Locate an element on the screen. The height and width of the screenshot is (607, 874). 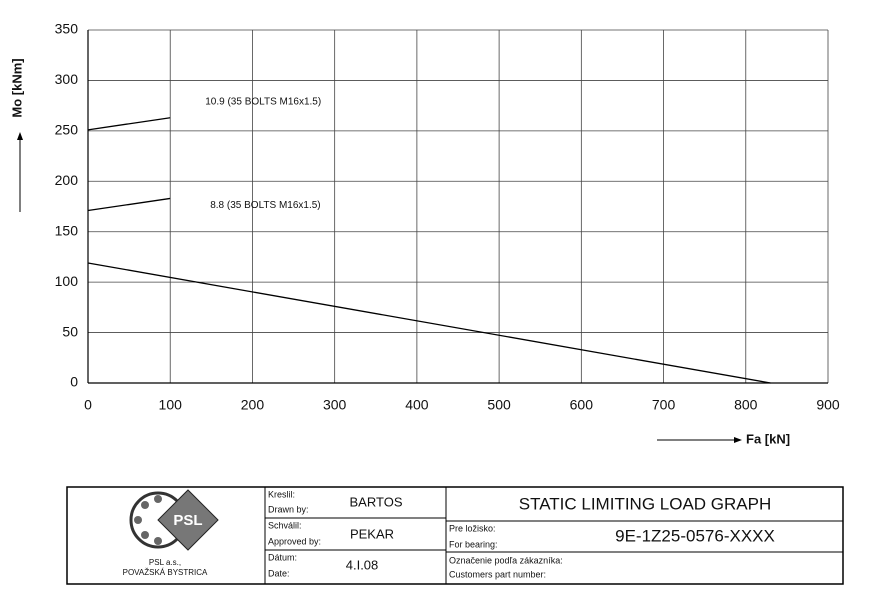
x-tick-label: 800 is located at coordinates (746, 405).